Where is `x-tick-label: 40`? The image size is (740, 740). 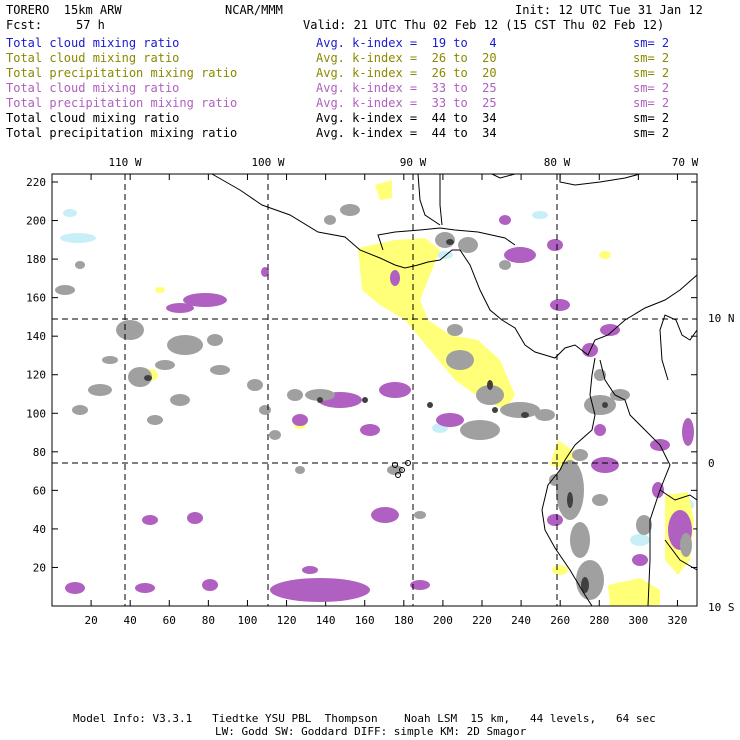 x-tick-label: 40 is located at coordinates (130, 620).